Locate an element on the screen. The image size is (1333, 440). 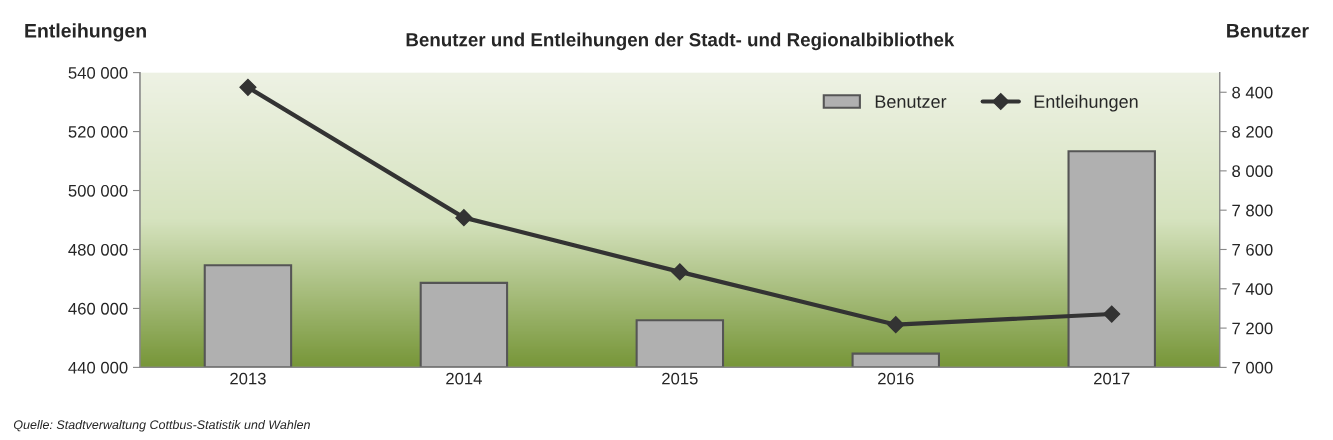
y2-tick-label: 8 000 is located at coordinates (1252, 171).